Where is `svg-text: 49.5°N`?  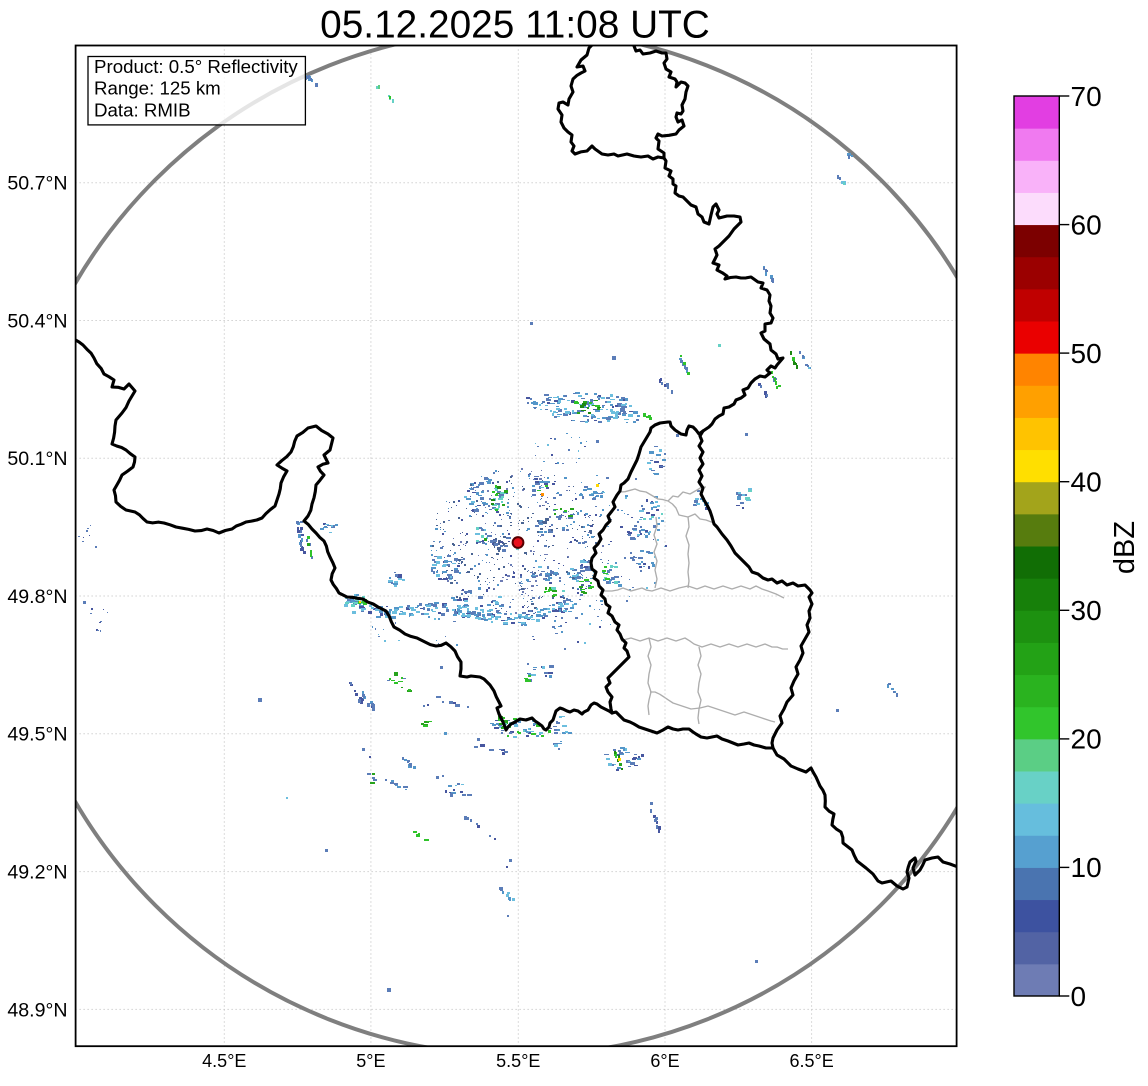 svg-text: 49.5°N is located at coordinates (37, 735).